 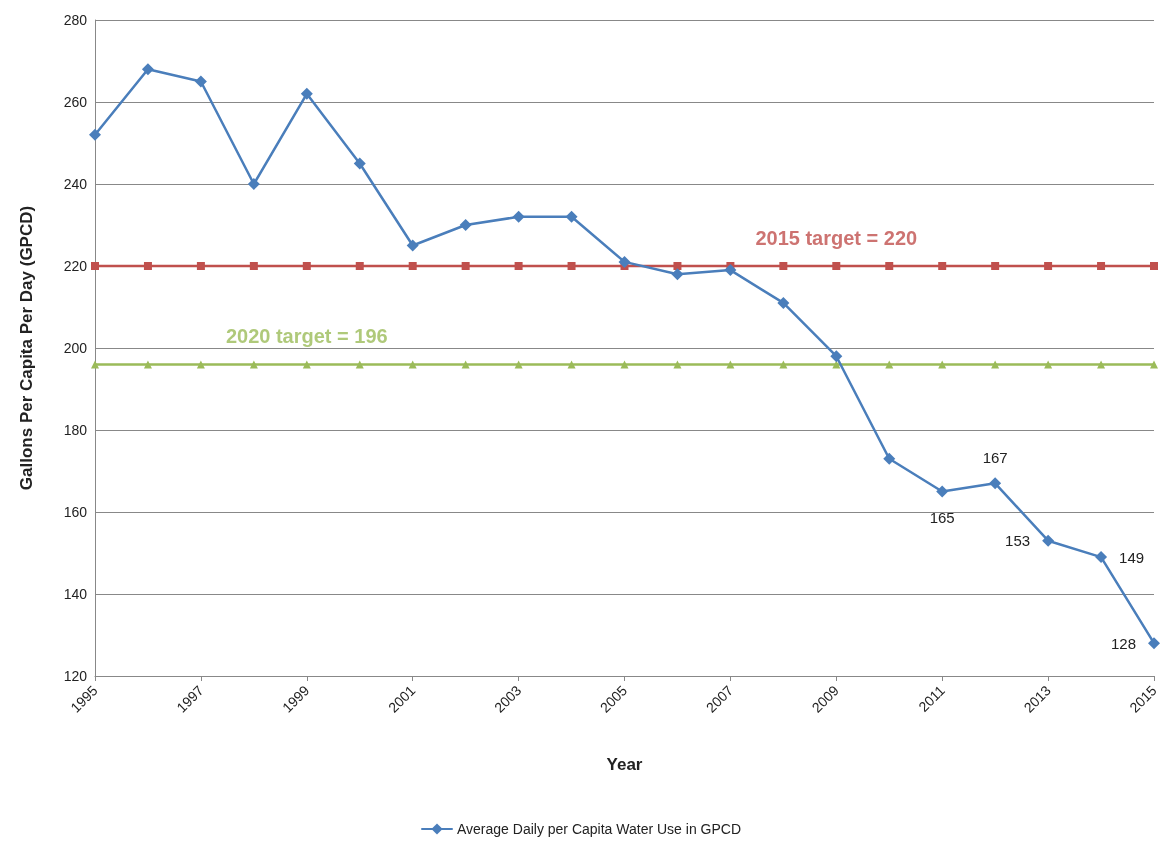 I want to click on data-label: 167, so click(x=995, y=458).